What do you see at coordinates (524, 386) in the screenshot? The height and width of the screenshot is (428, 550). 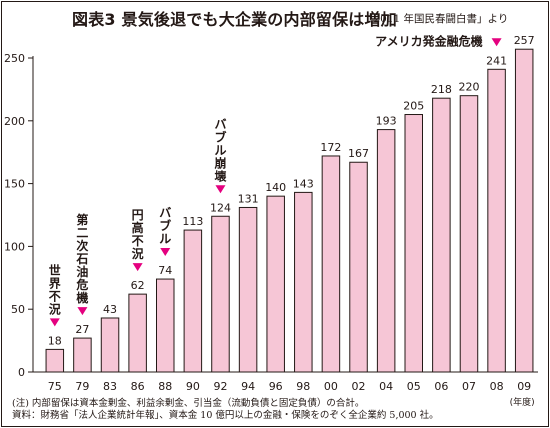 I see `x-tick-label: 09` at bounding box center [524, 386].